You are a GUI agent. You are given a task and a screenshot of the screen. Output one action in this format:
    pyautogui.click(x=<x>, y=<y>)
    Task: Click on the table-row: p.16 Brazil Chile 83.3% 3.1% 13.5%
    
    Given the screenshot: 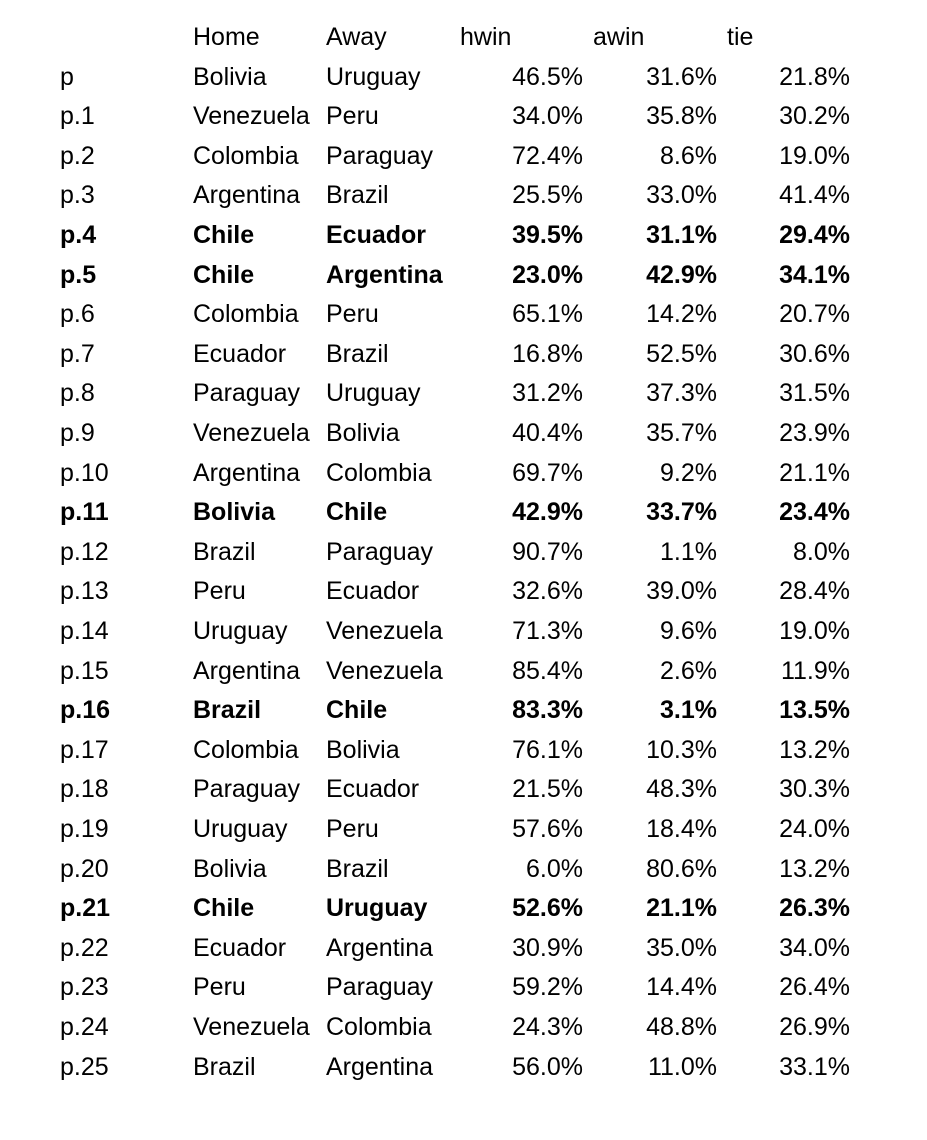 What is the action you would take?
    pyautogui.click(x=463, y=711)
    